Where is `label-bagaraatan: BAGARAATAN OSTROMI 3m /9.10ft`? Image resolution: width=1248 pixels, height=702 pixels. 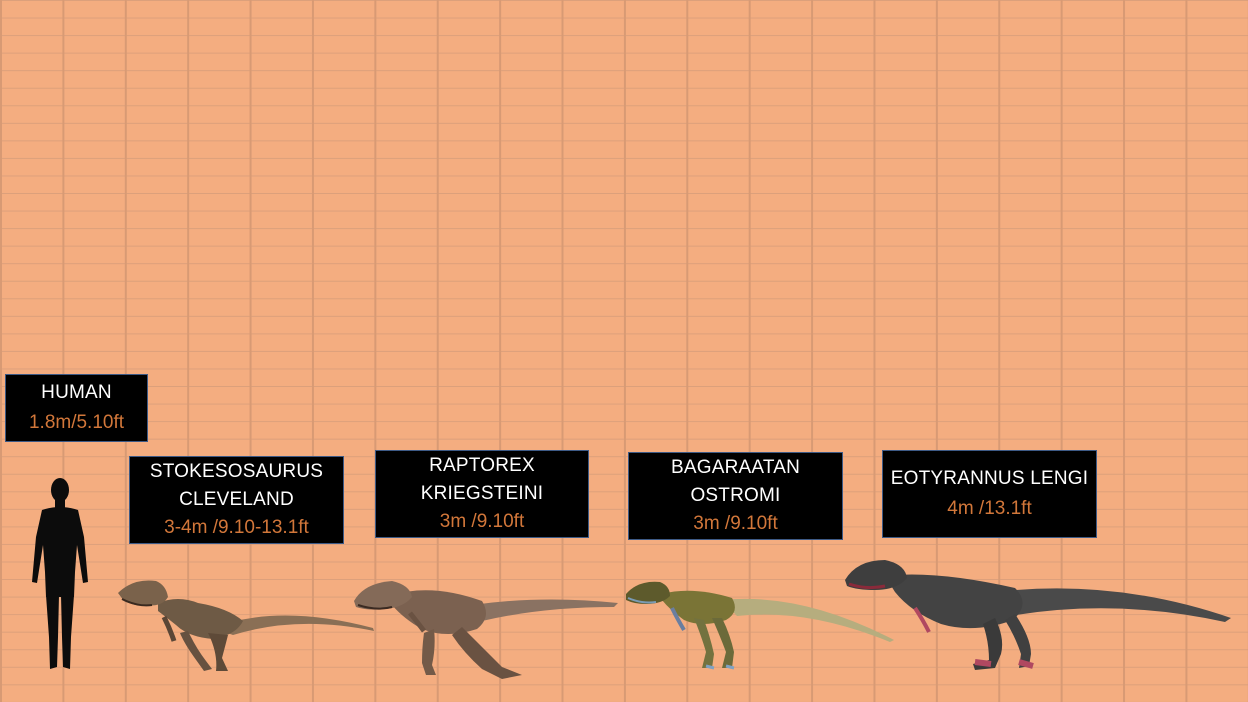
label-bagaraatan: BAGARAATAN OSTROMI 3m /9.10ft is located at coordinates (735, 496).